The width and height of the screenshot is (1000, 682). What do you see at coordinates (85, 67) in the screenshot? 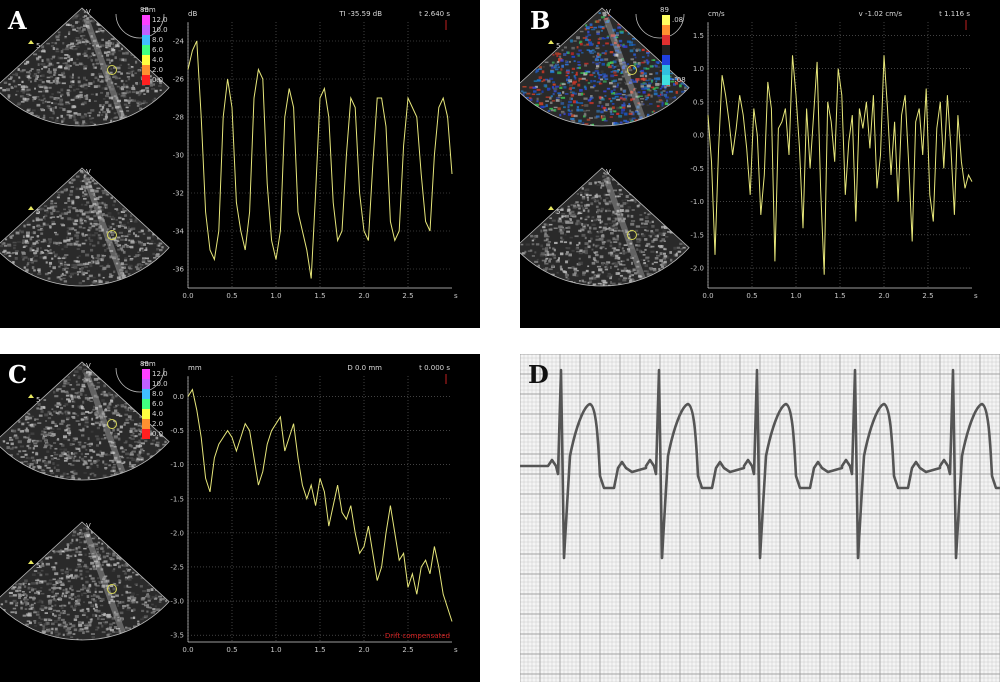
I see `sector-top` at bounding box center [85, 67].